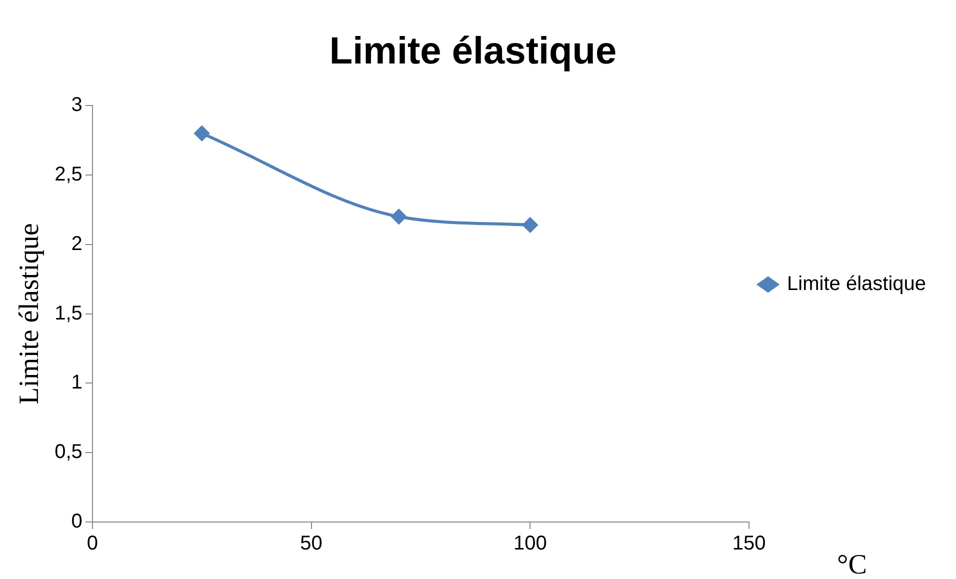 The image size is (956, 579). What do you see at coordinates (530, 543) in the screenshot?
I see `x-tick-label: 100` at bounding box center [530, 543].